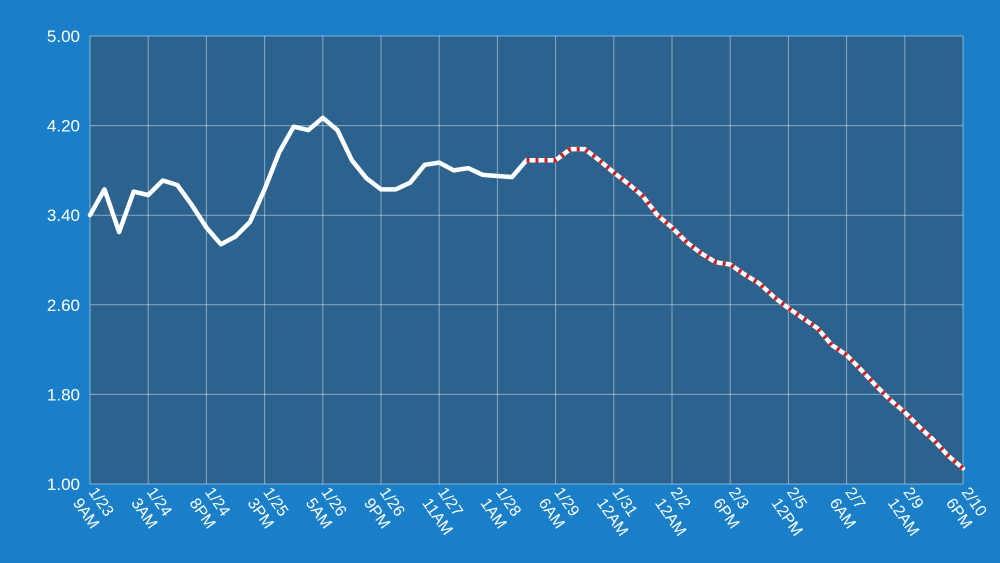  I want to click on x-tick-label: 1/269PM, so click(384, 509).